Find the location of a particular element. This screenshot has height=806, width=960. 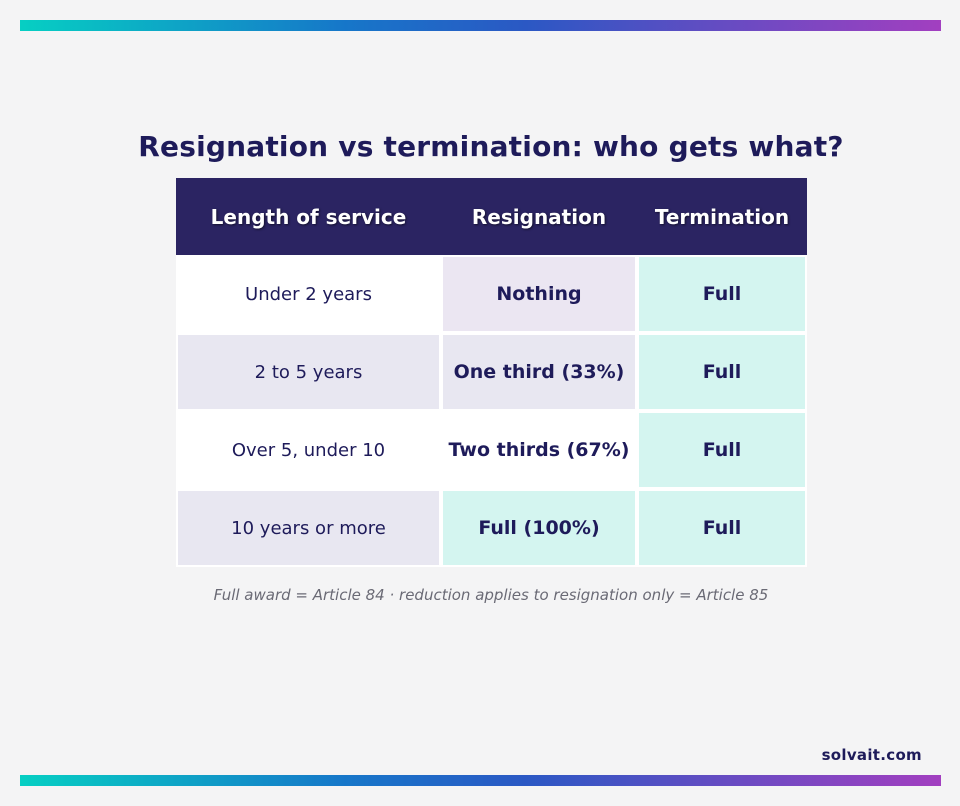

top-gradient-bar is located at coordinates (480, 25).